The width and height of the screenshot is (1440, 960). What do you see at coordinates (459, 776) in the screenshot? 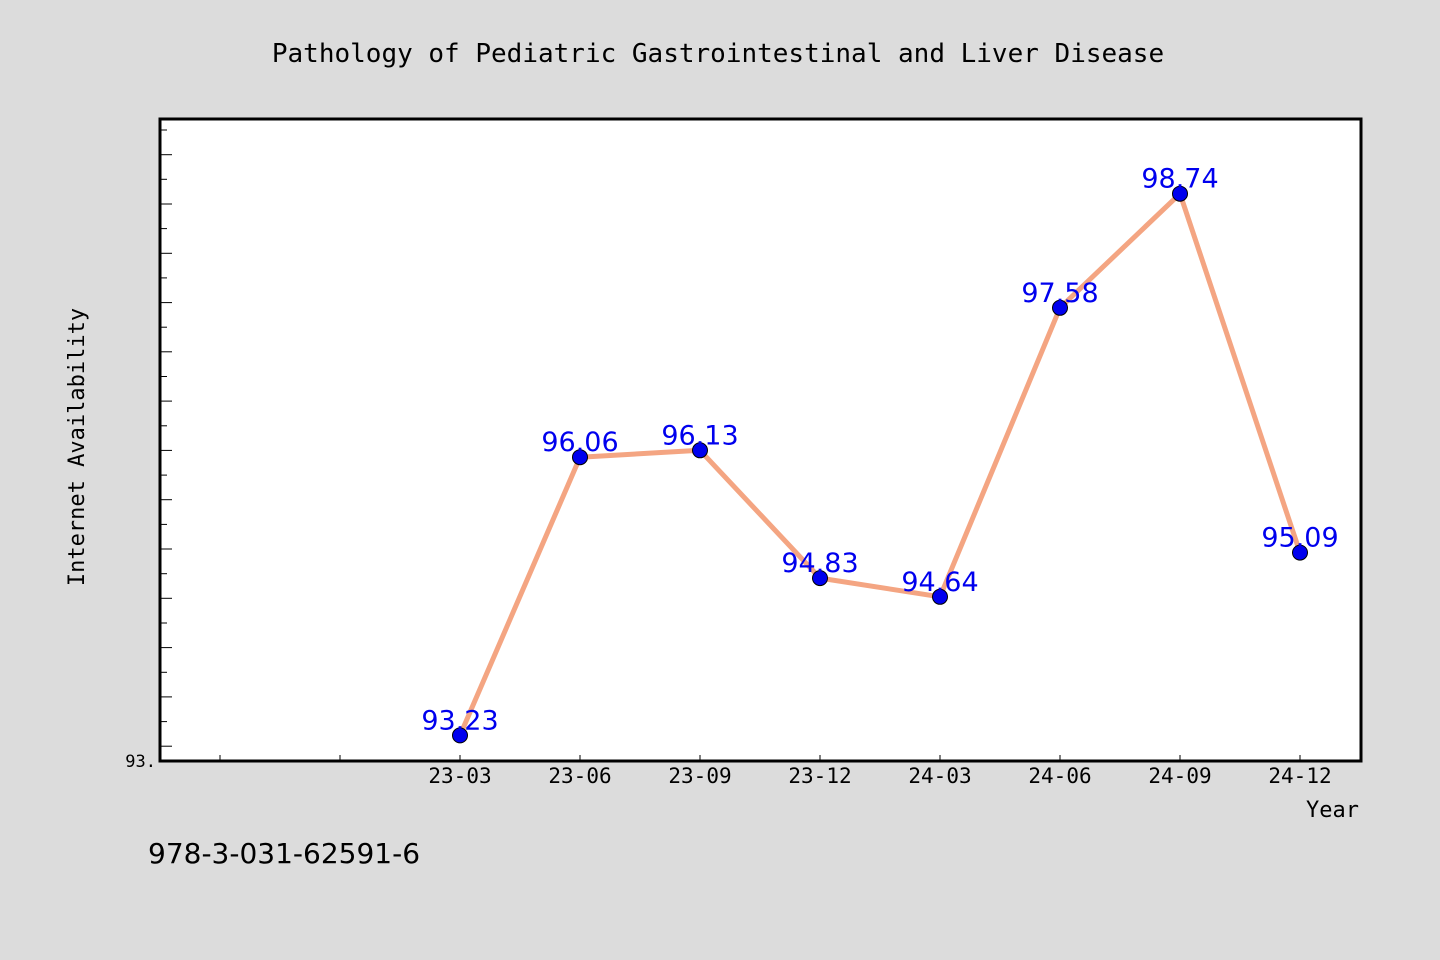
I see `x-tick-label: 23-03` at bounding box center [459, 776].